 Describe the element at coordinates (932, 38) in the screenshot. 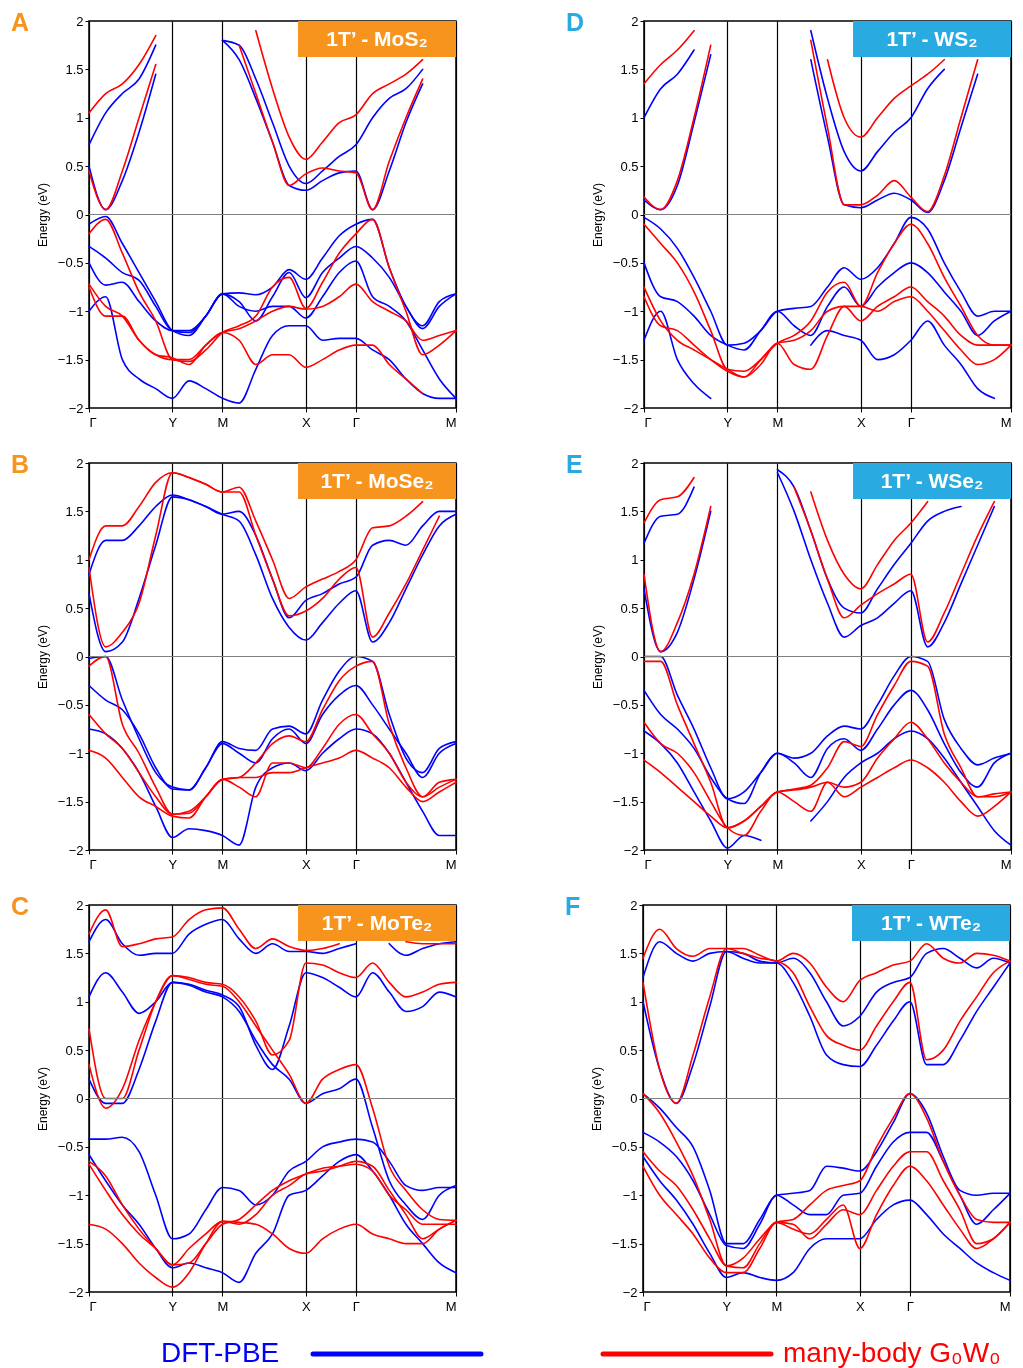

I see `chart-title: 1T’ - WS₂` at that location.